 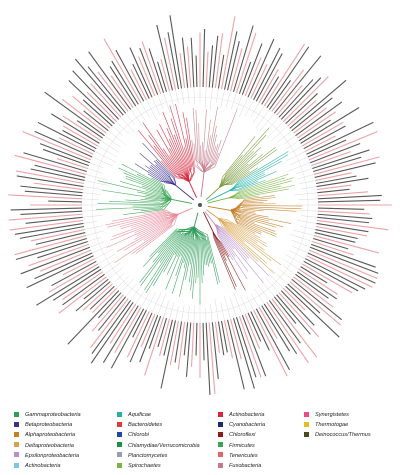 What do you see at coordinates (52, 455) in the screenshot?
I see `legend-label: Epsilonproteobacteria` at bounding box center [52, 455].